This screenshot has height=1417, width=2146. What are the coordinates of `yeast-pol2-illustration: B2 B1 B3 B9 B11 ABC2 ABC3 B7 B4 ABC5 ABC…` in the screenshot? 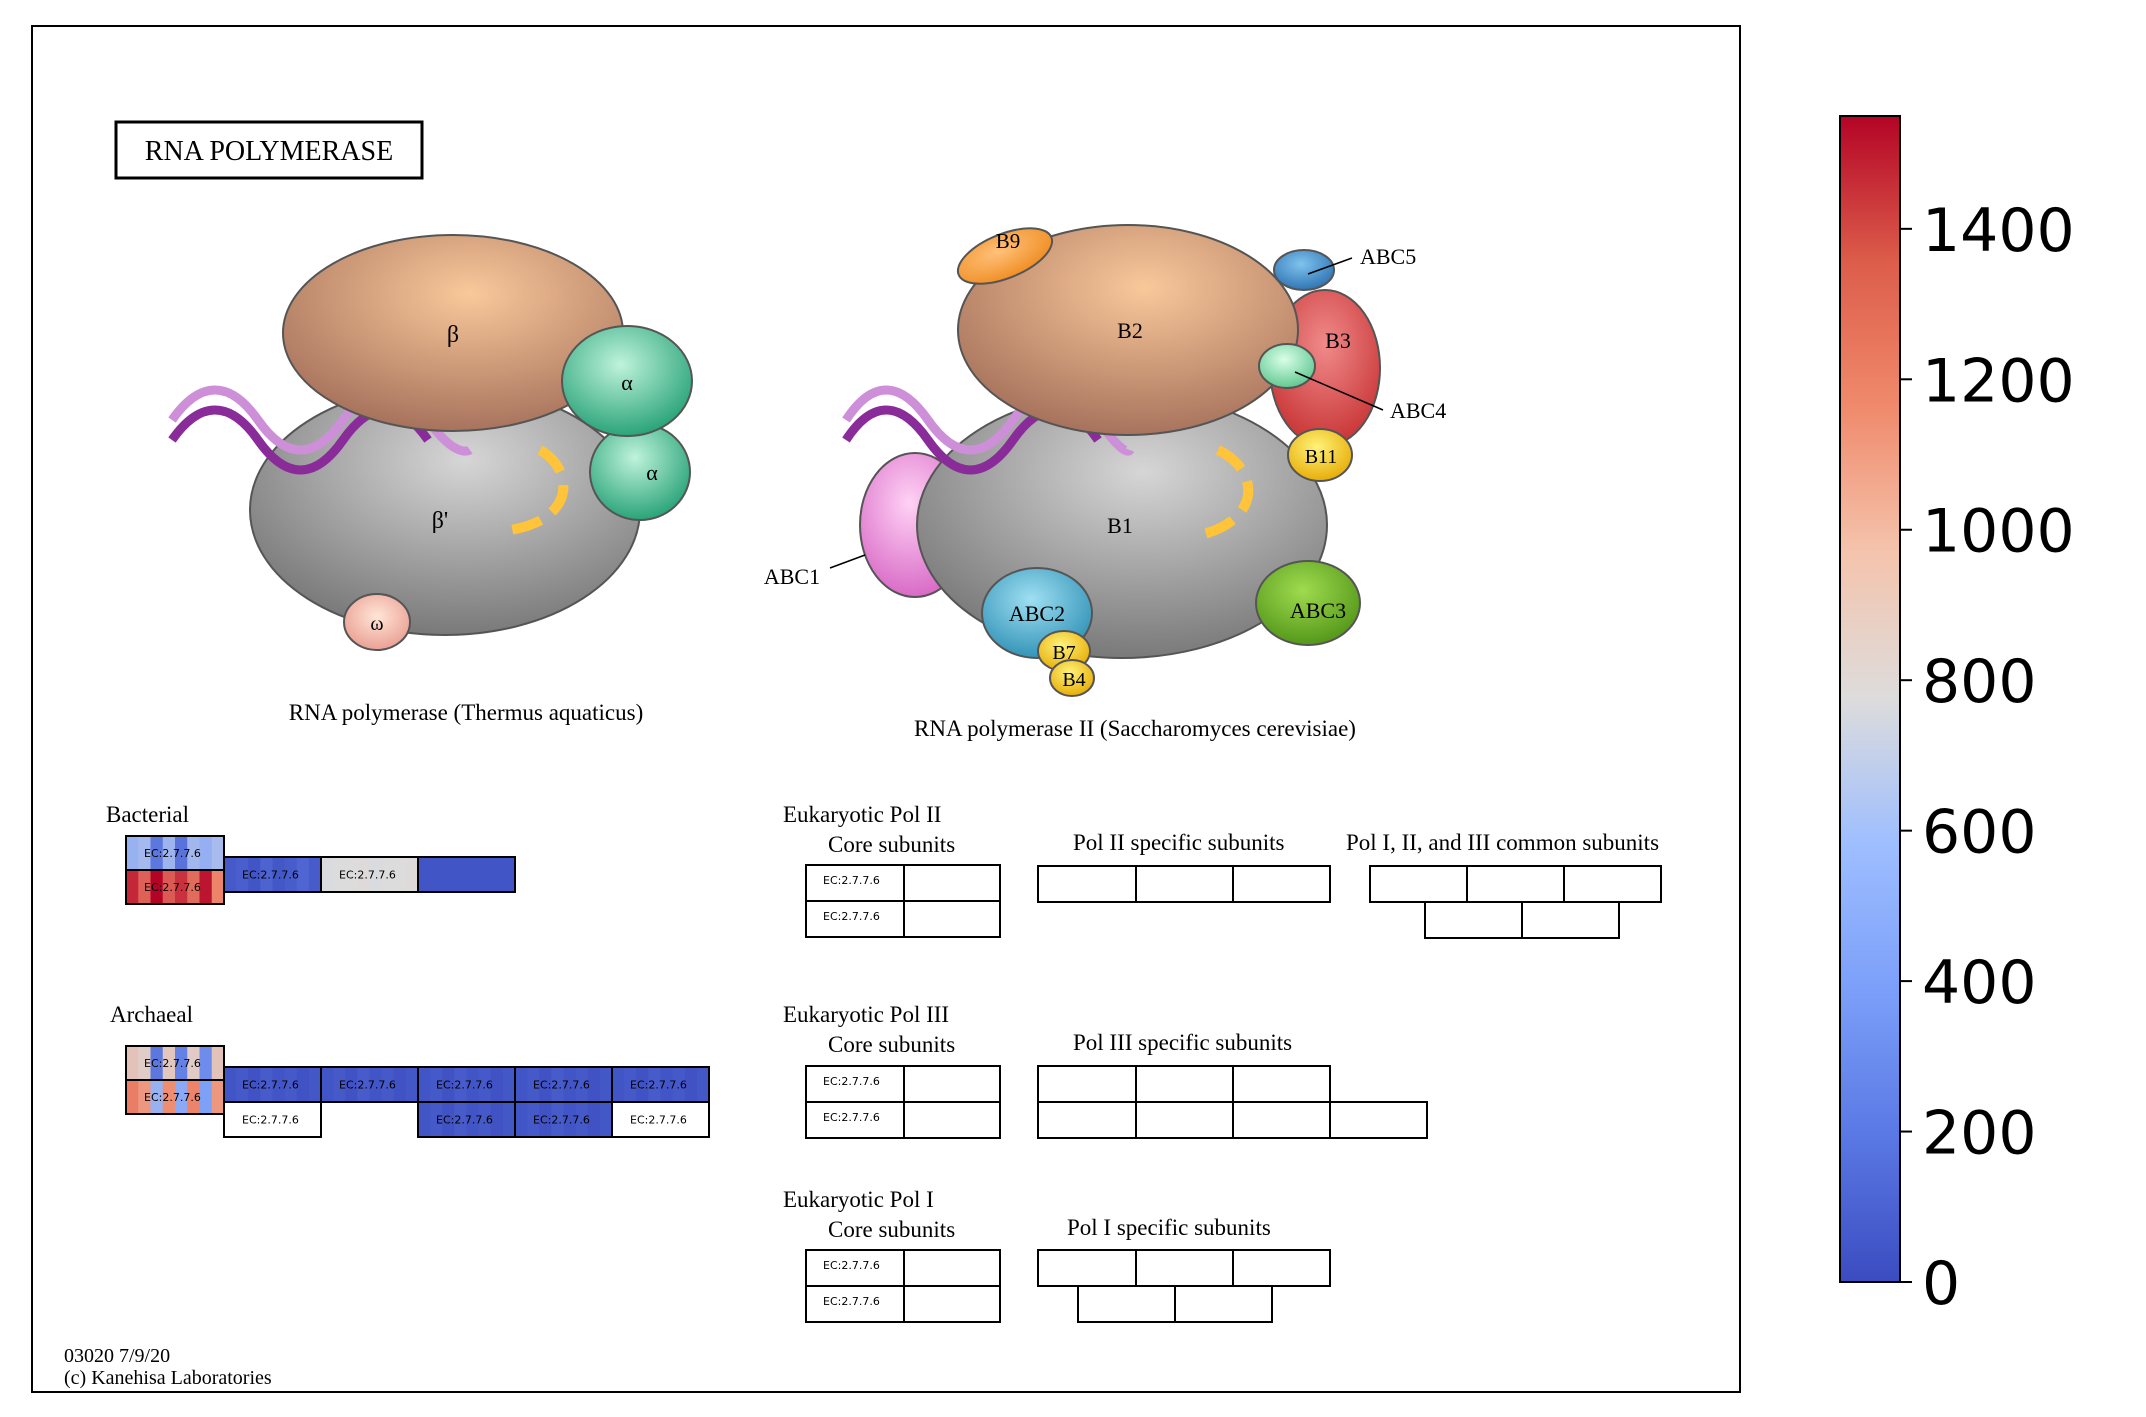 It's located at (1105, 460).